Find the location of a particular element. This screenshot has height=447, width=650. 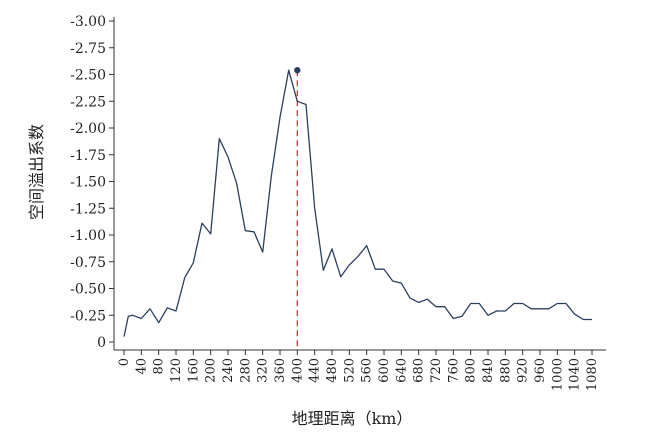

y-tick-label: -2.00 is located at coordinates (88, 129).